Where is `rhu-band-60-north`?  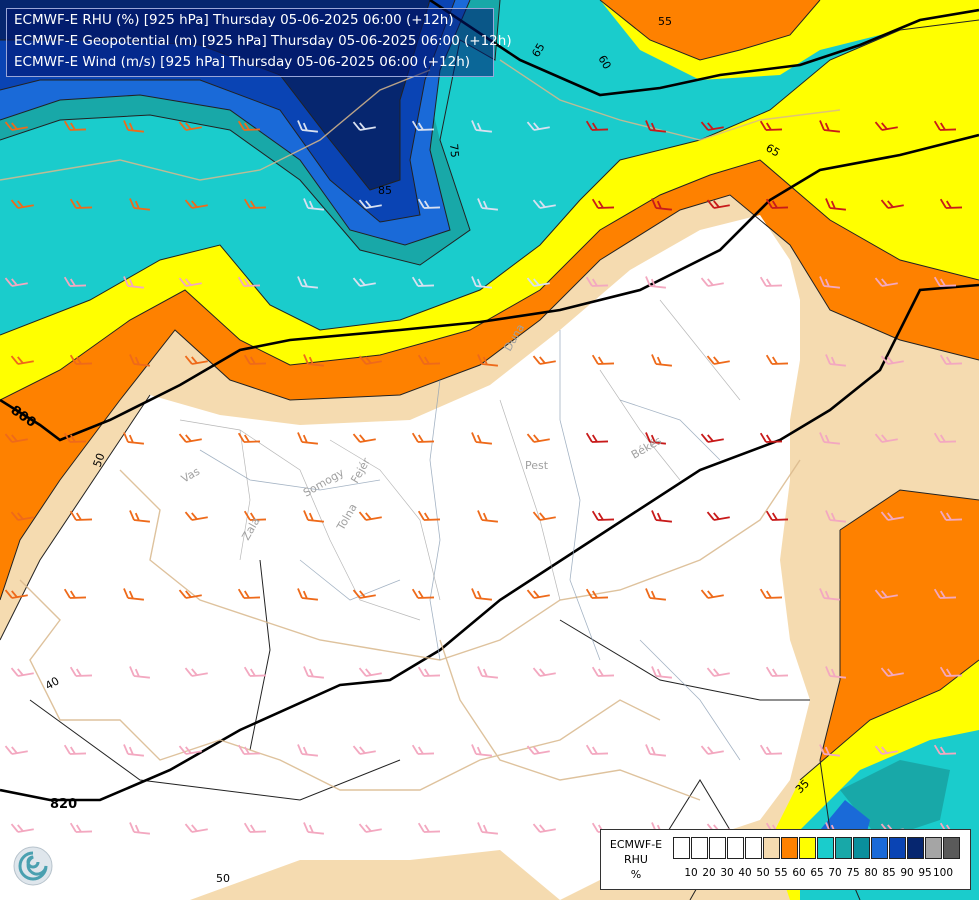
rhu-band-60-north is located at coordinates (710, 30).